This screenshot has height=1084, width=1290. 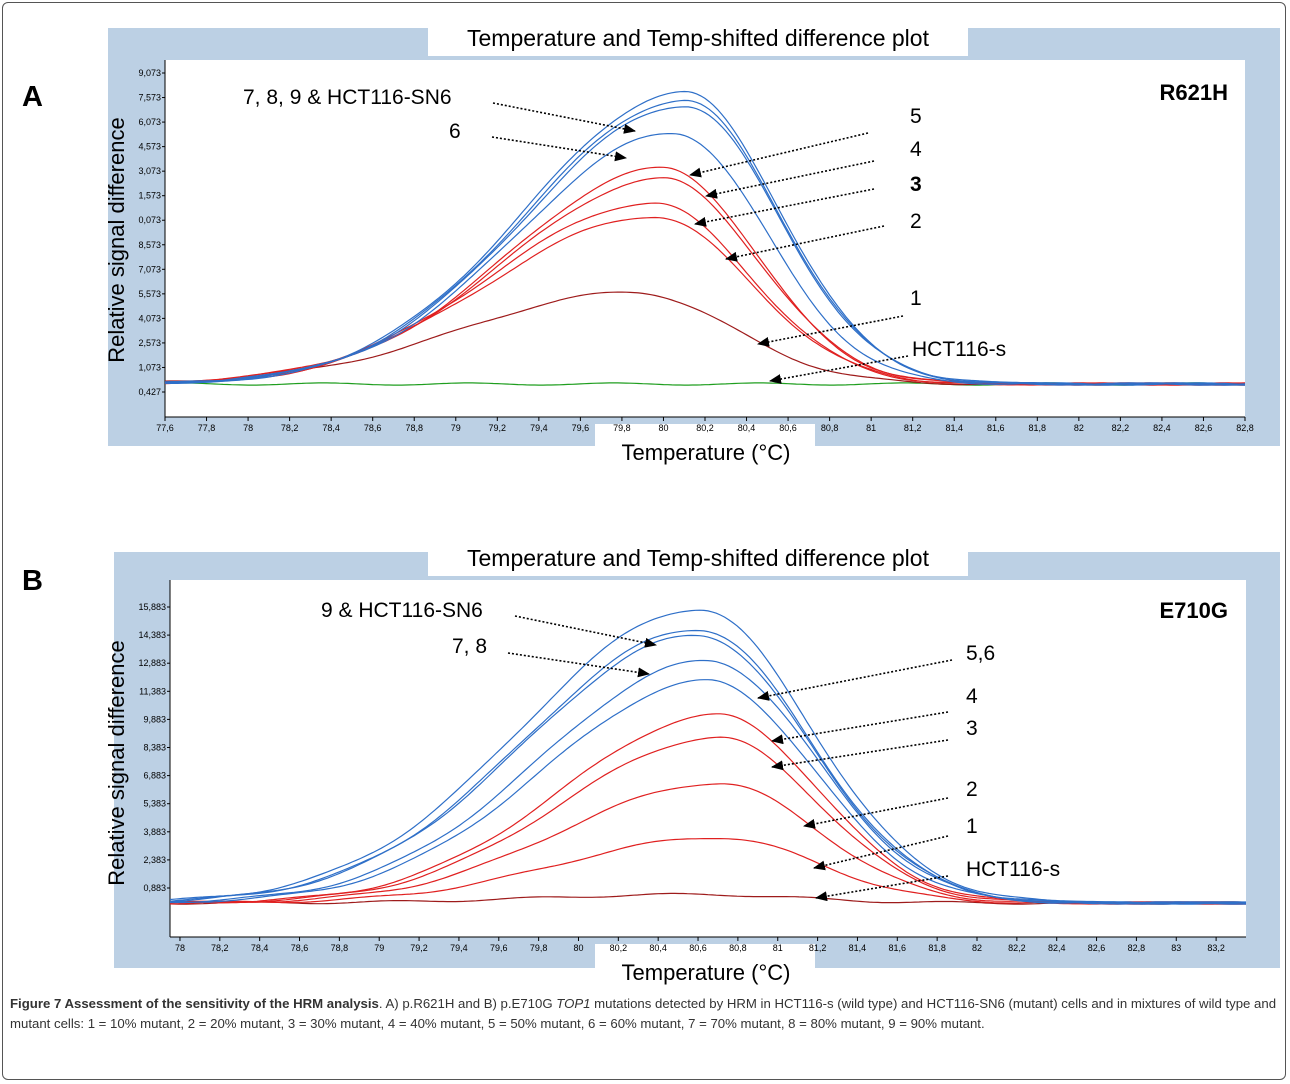 I want to click on y-tick-label: 7,073, so click(x=149, y=269).